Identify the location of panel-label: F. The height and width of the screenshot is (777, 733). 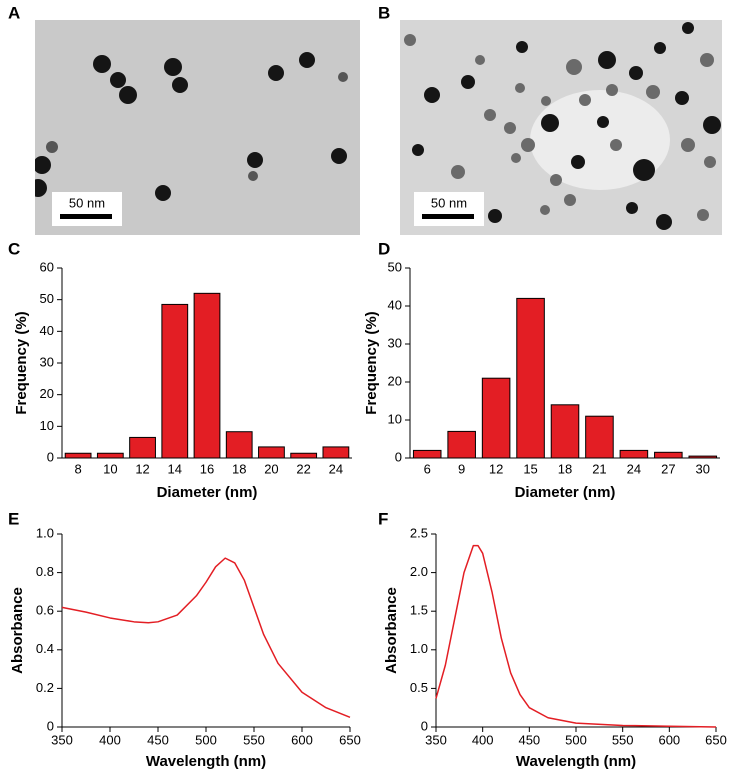
(383, 518).